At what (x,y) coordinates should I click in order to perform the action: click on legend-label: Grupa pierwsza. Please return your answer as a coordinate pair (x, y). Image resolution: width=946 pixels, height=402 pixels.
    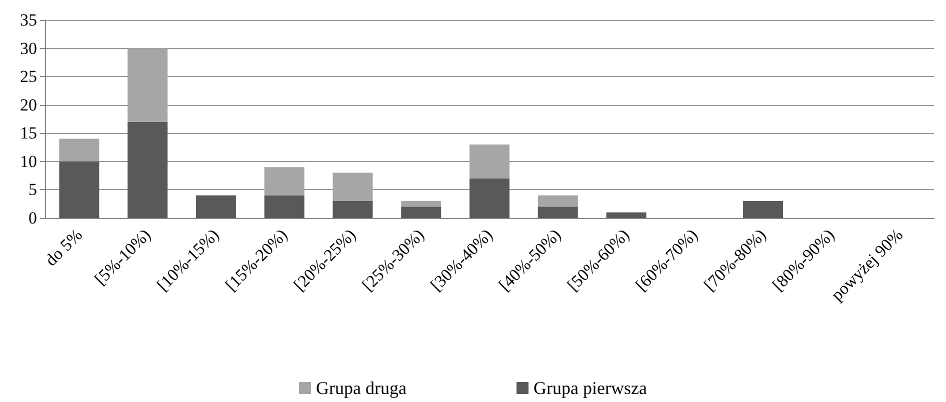
    Looking at the image, I should click on (590, 388).